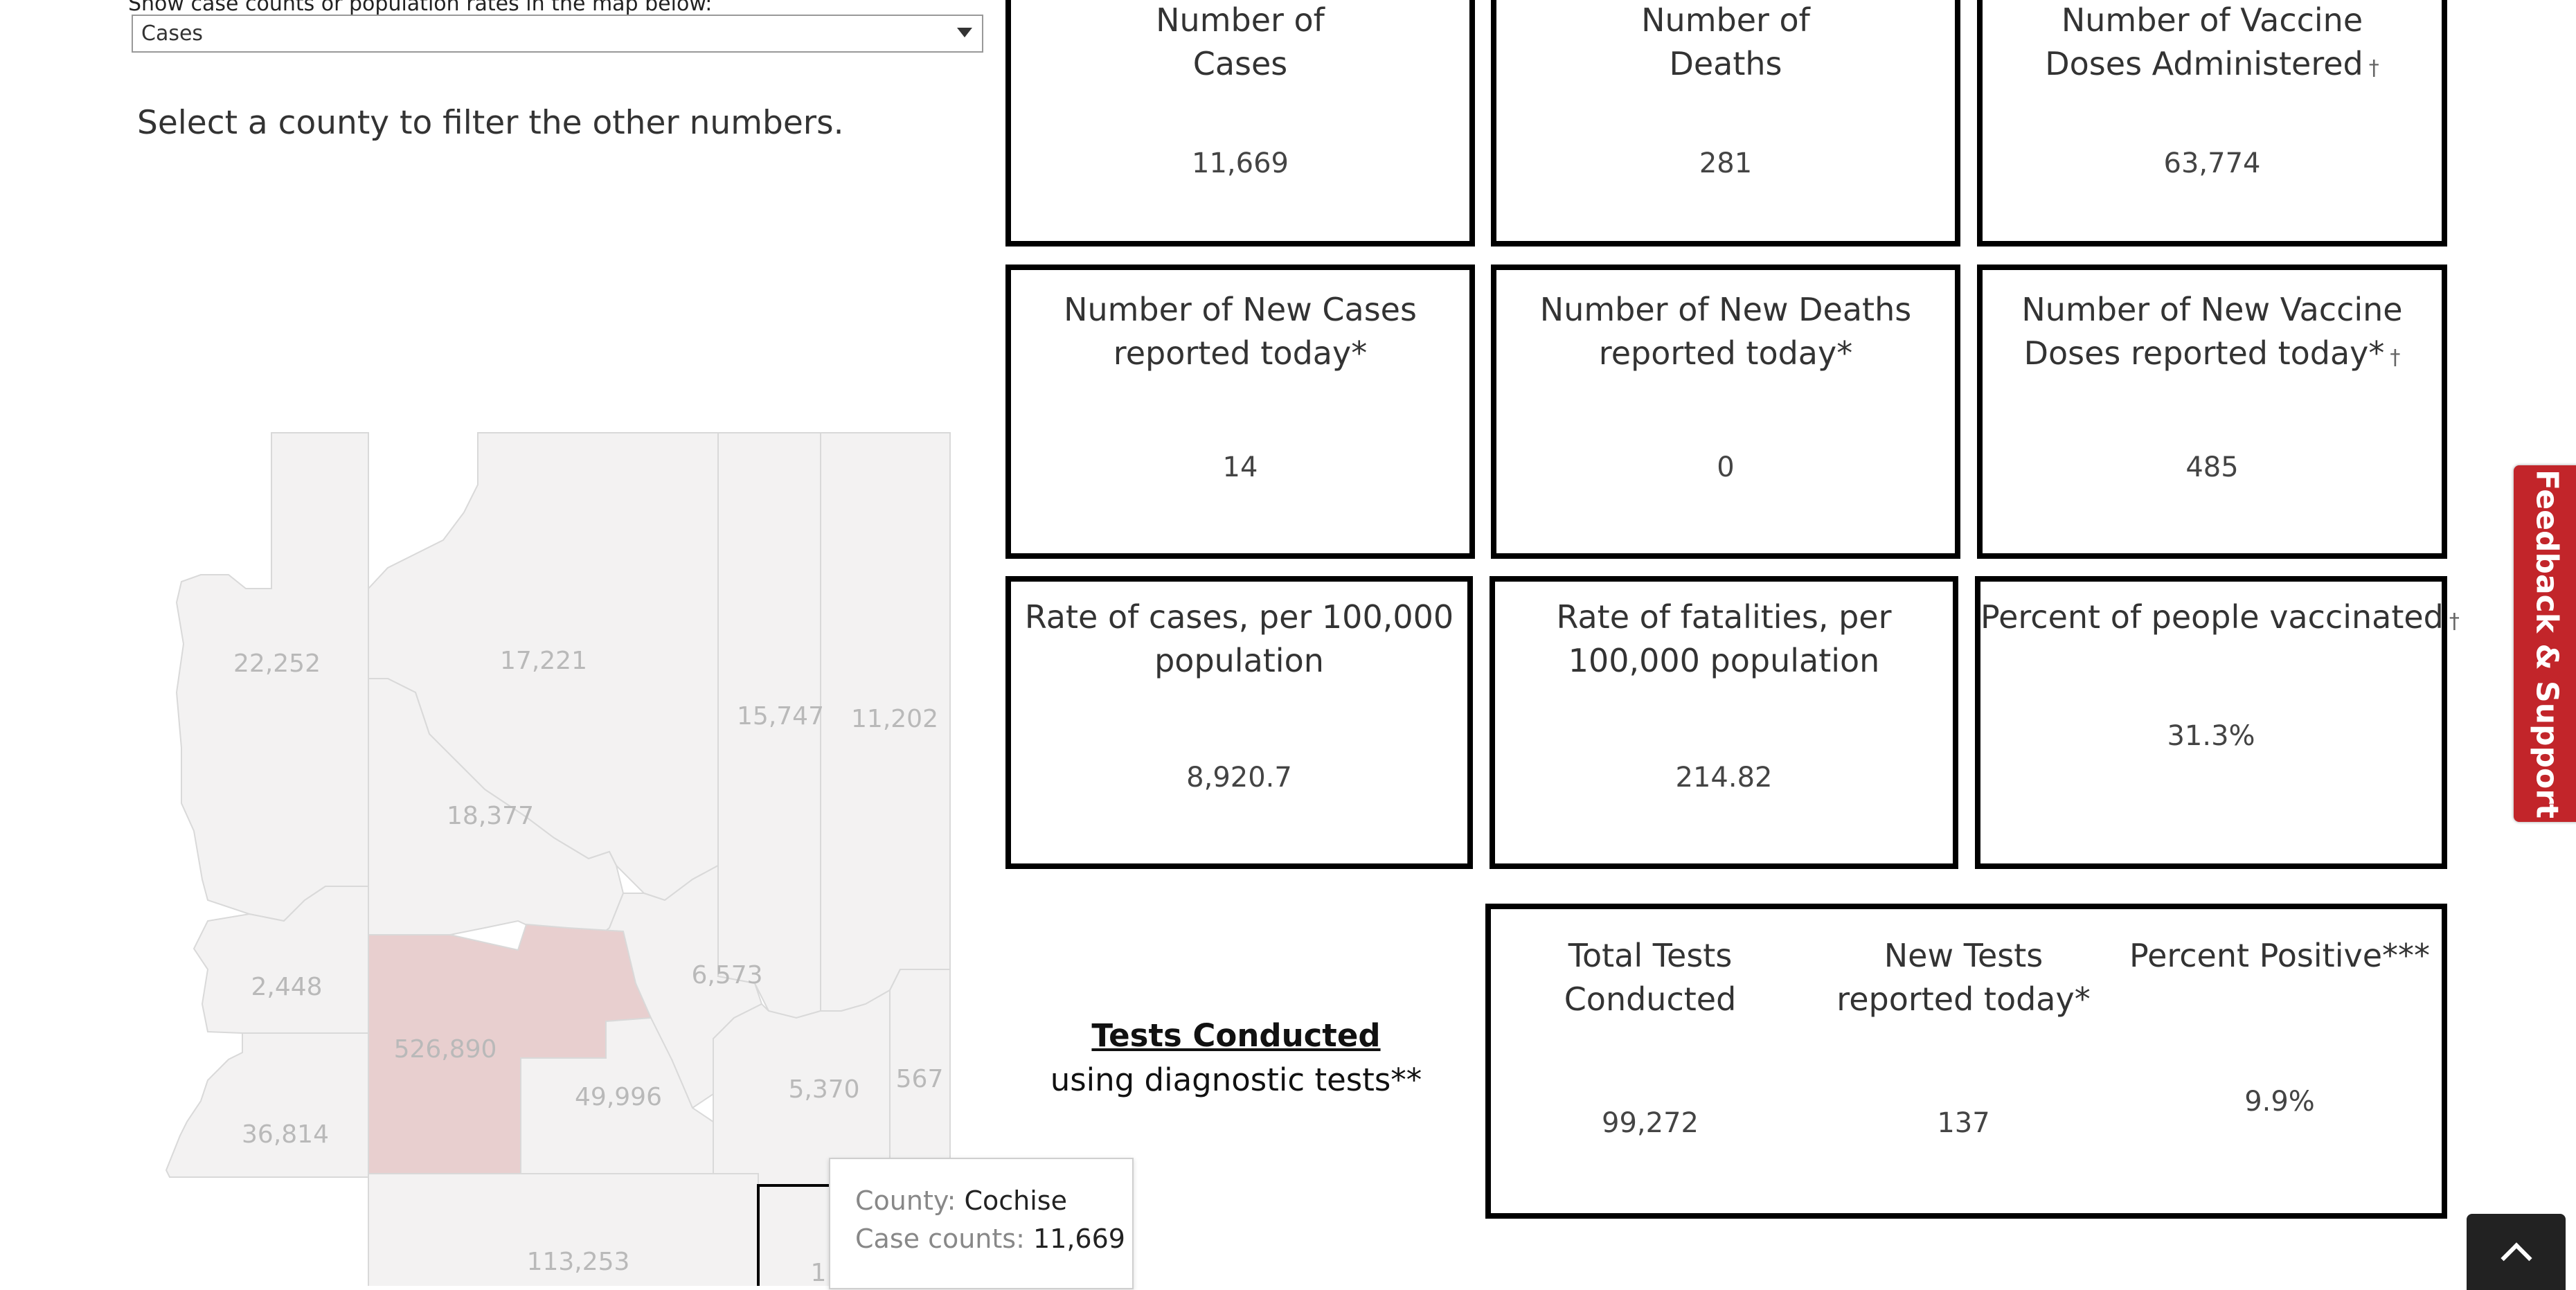 The width and height of the screenshot is (2576, 1290). Describe the element at coordinates (267, 1105) in the screenshot. I see `county-yuma` at that location.